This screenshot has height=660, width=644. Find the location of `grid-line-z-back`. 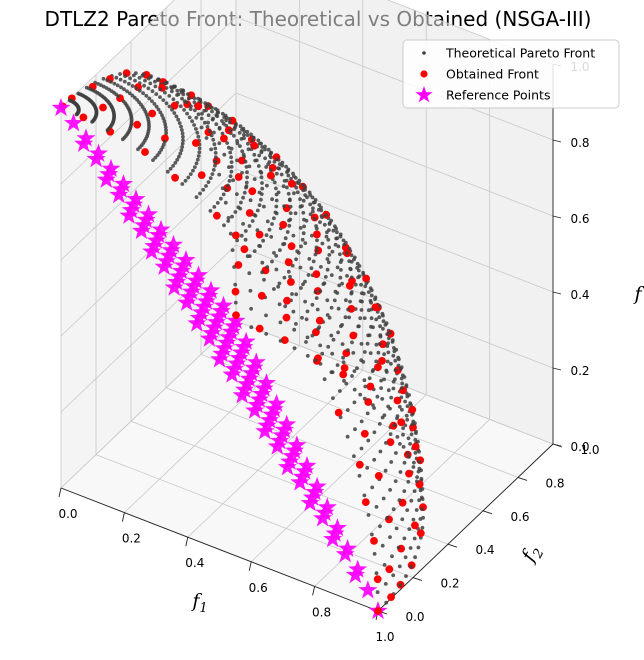

grid-line-z-back is located at coordinates (394, 154).